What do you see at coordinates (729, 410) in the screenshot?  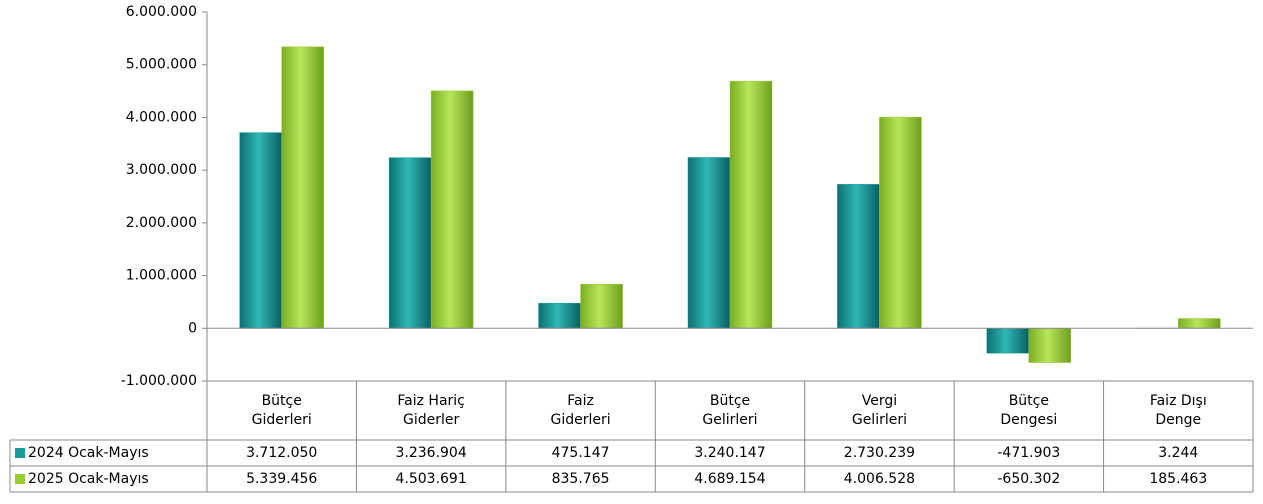 I see `x-tick-label: Bütçe Gelirleri` at bounding box center [729, 410].